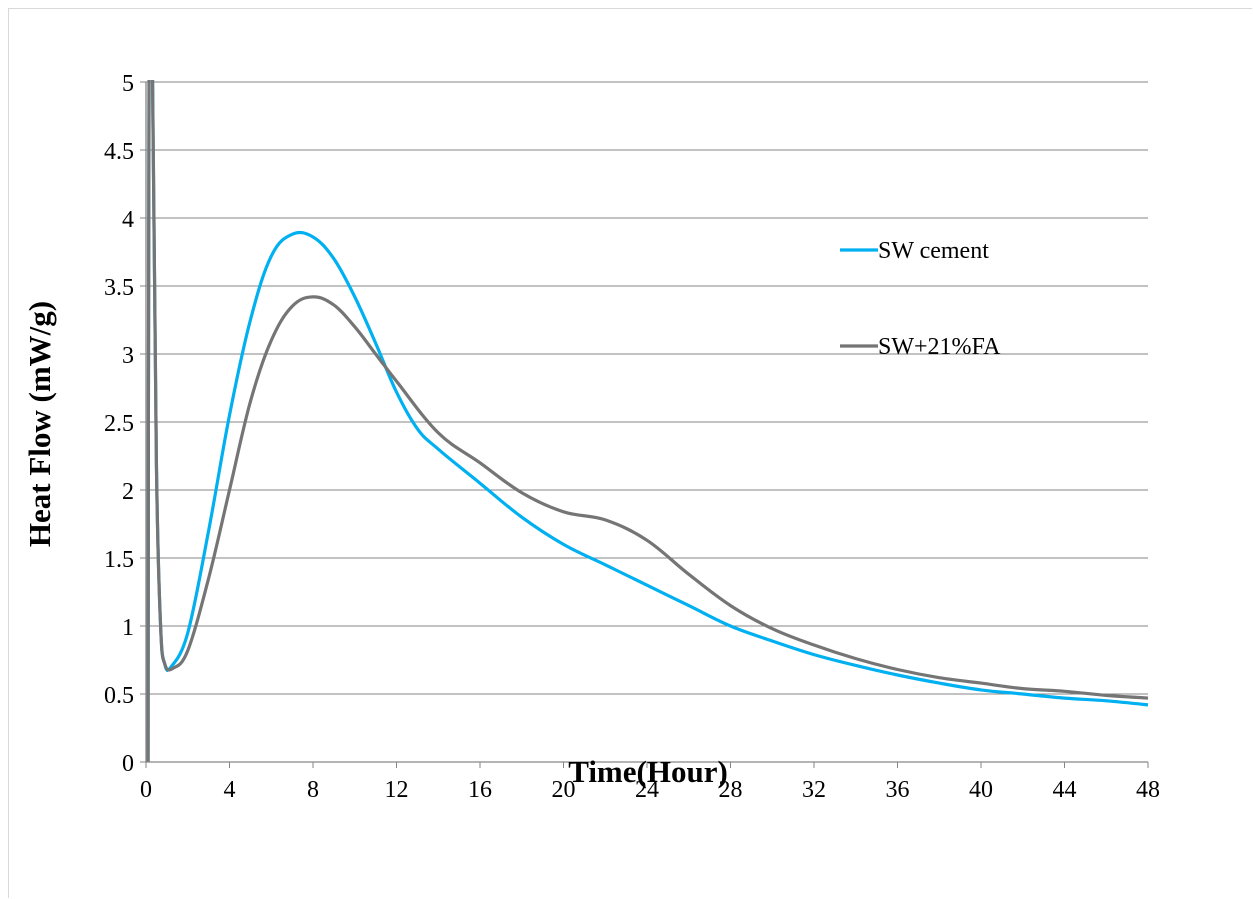  Describe the element at coordinates (814, 790) in the screenshot. I see `x-tick-label: 32` at that location.